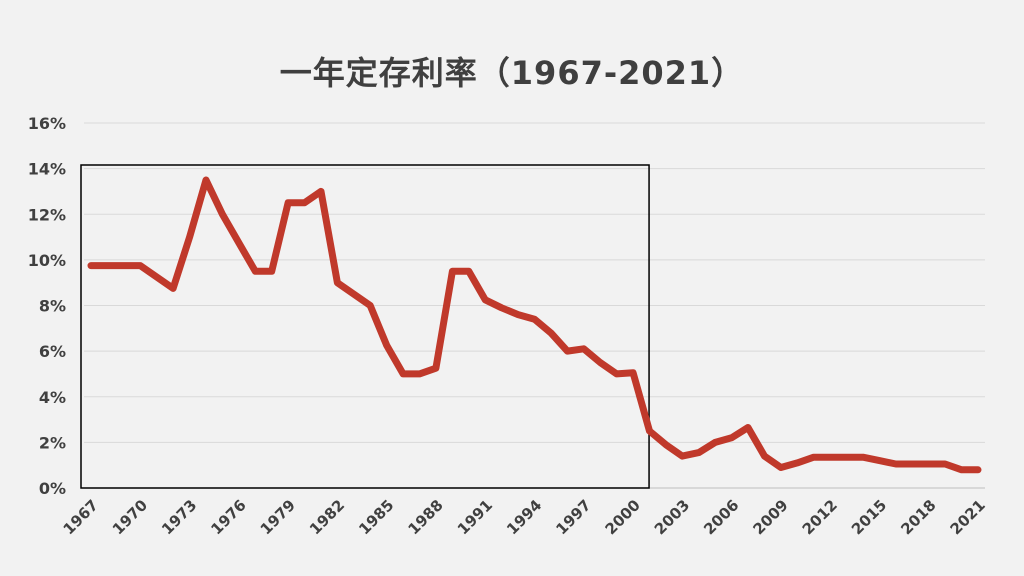 This screenshot has height=576, width=1024. I want to click on y-tick-label: 6%, so click(52, 351).